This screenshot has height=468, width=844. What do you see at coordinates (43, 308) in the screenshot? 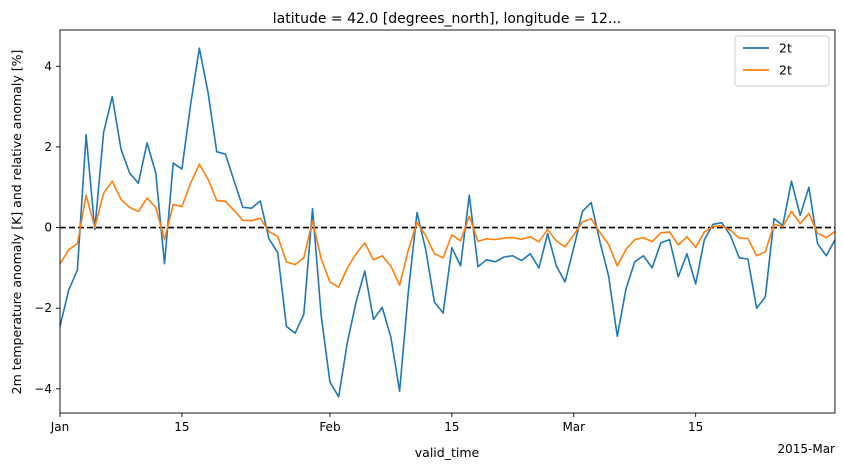
I see `y-tick-label: −2` at bounding box center [43, 308].